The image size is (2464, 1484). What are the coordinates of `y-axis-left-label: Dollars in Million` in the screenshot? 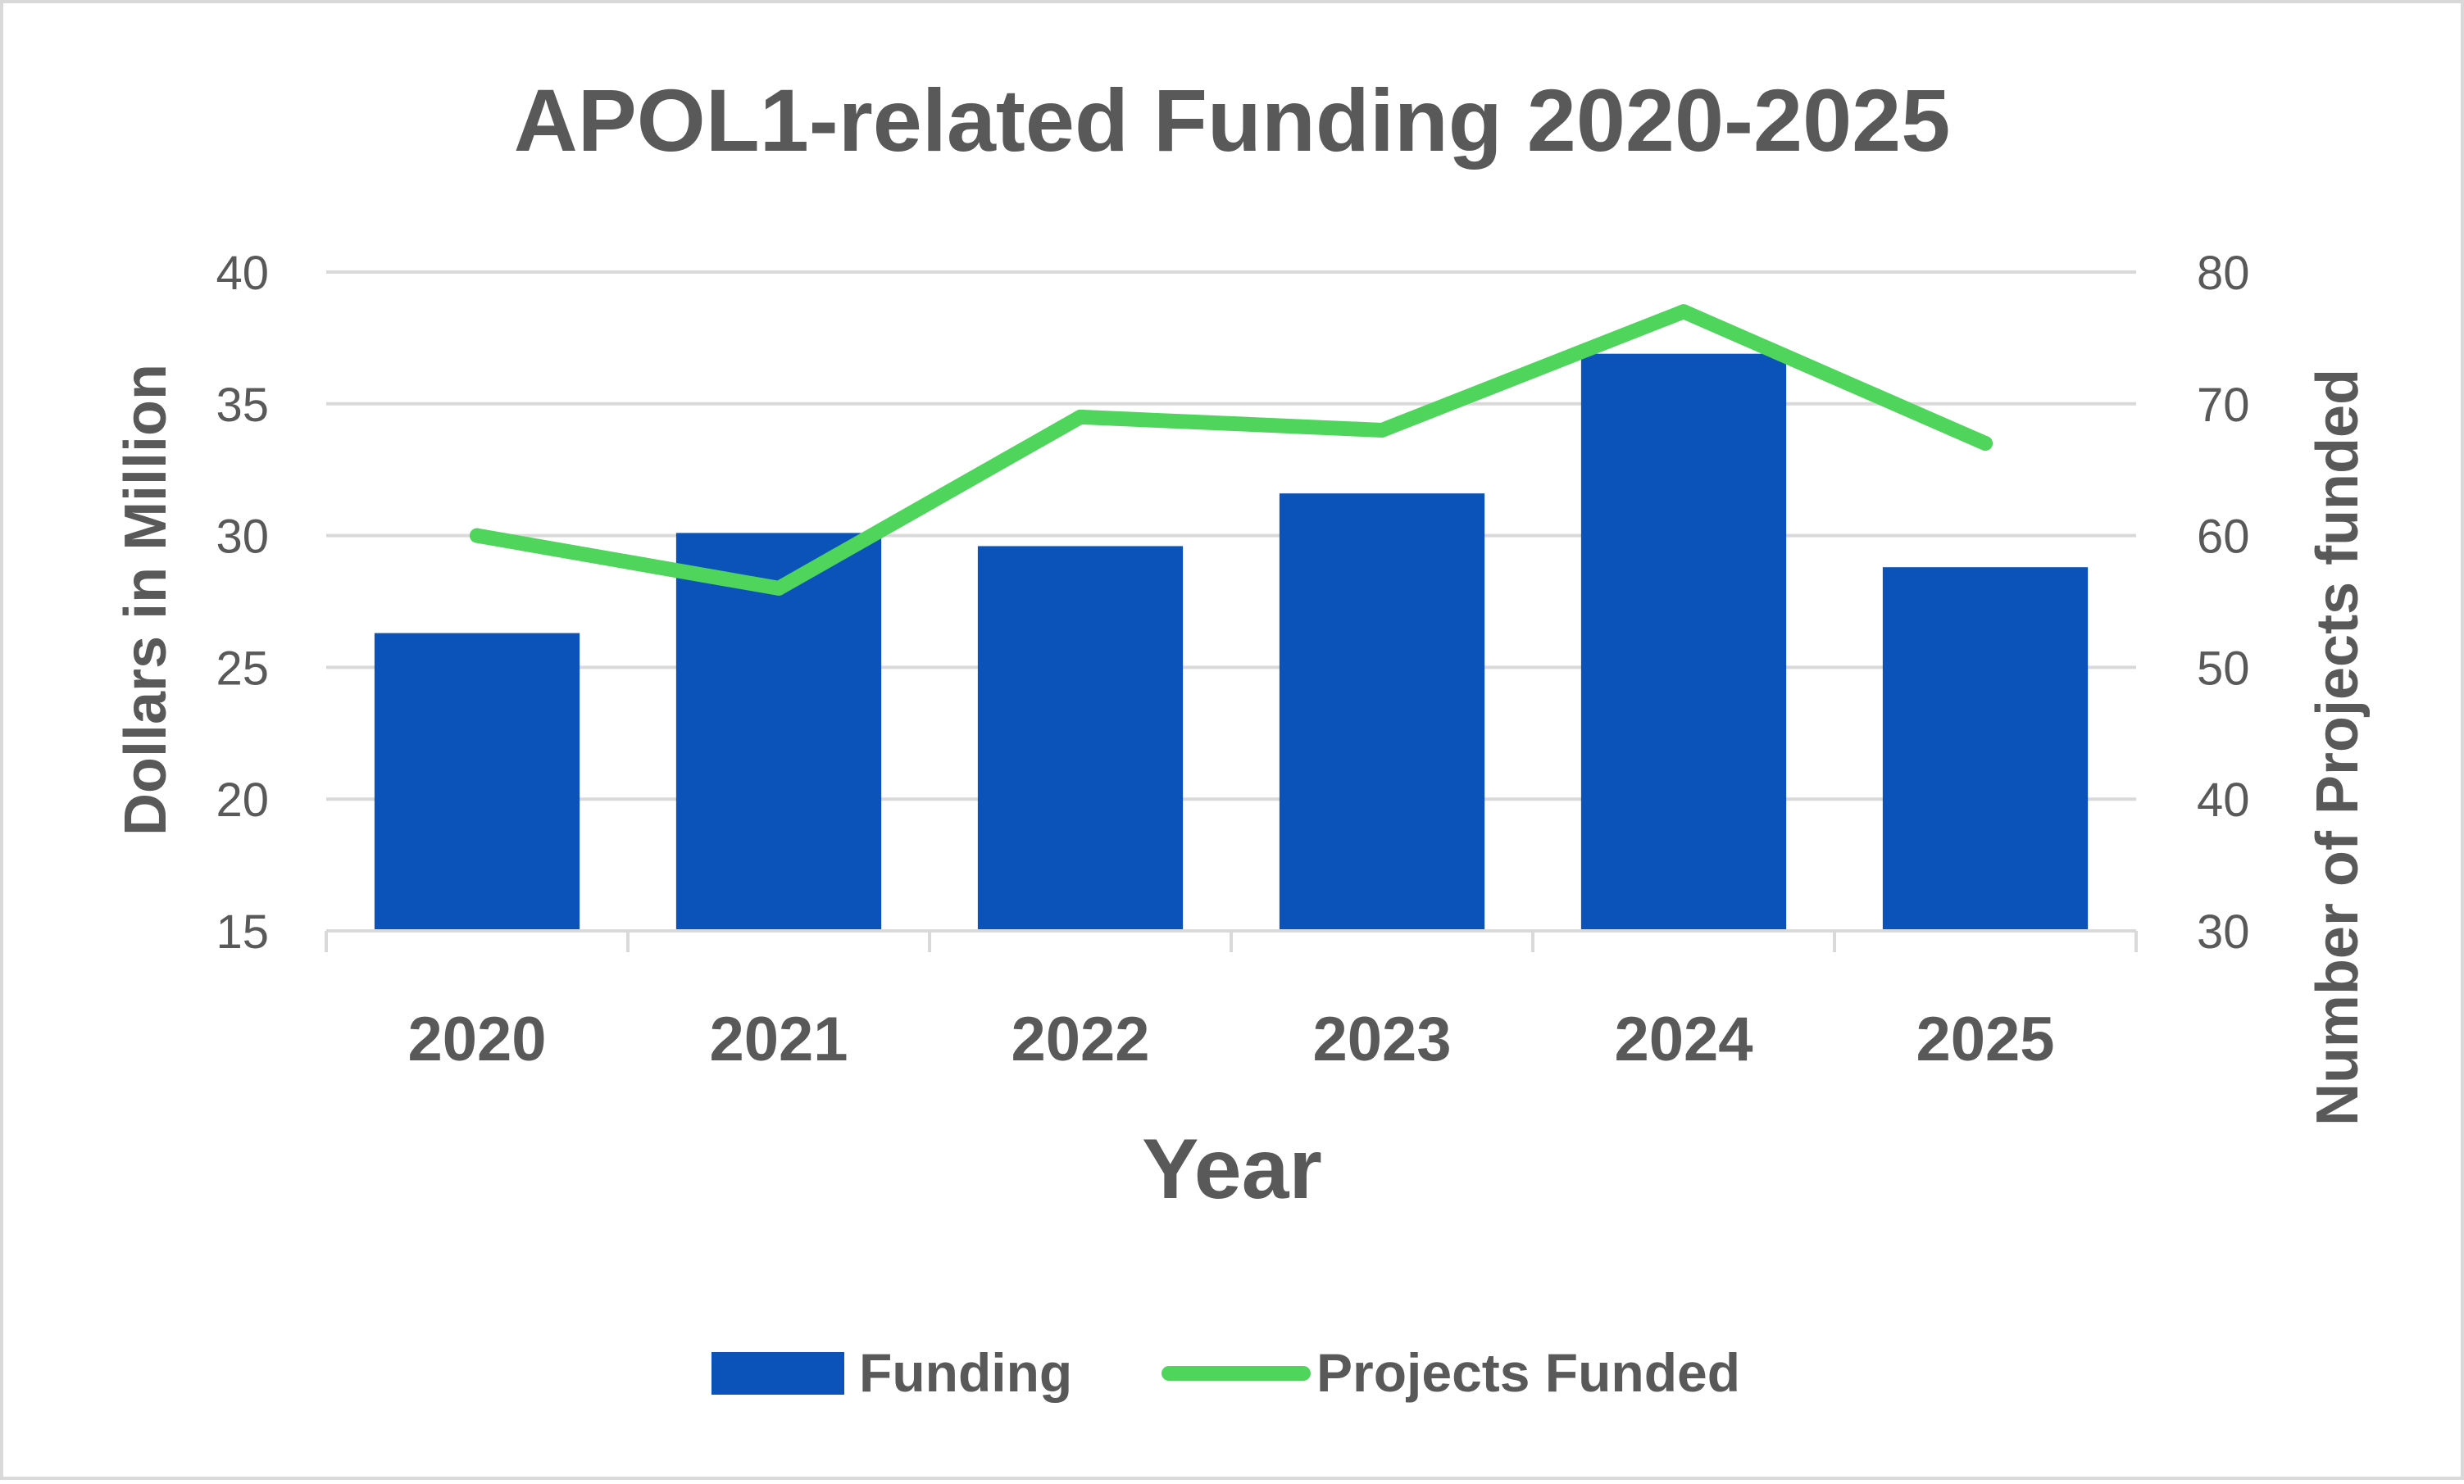 It's located at (146, 600).